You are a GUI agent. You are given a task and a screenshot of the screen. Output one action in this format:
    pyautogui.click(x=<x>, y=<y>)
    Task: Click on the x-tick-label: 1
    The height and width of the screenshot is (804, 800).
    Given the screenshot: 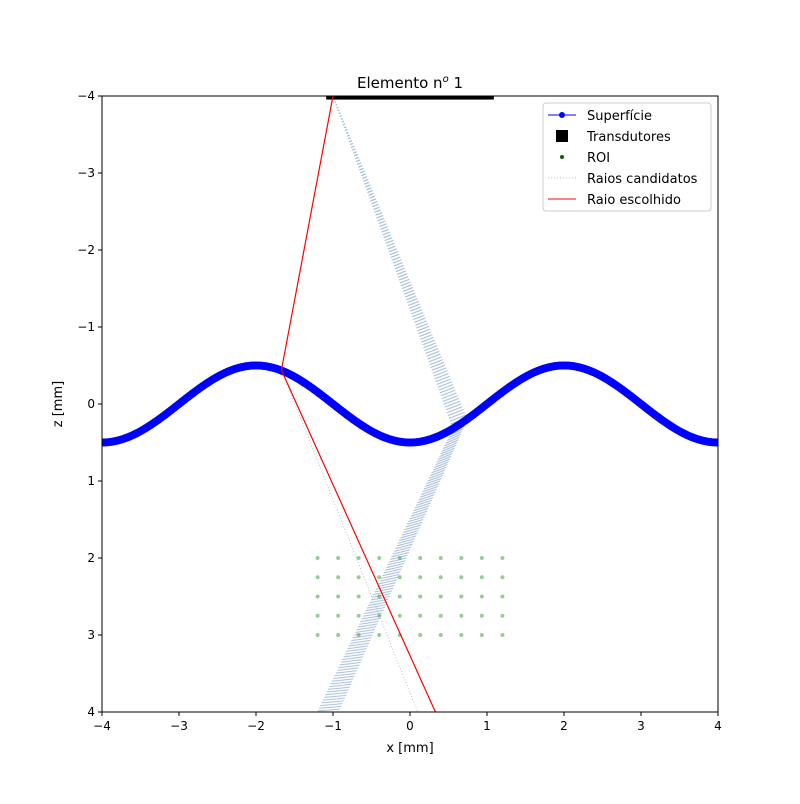 What is the action you would take?
    pyautogui.click(x=487, y=726)
    